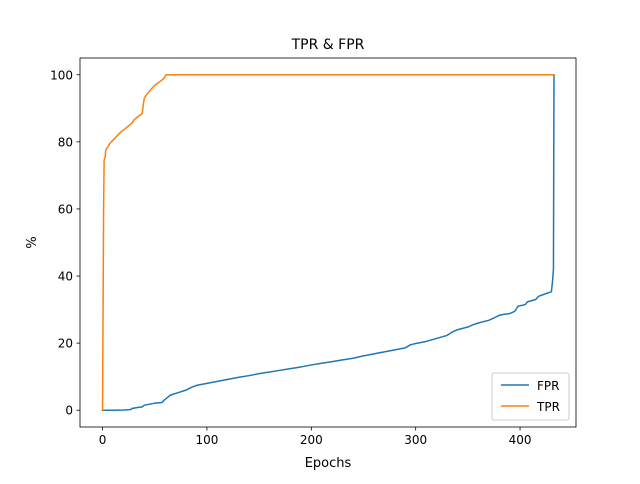 The width and height of the screenshot is (640, 484). What do you see at coordinates (548, 407) in the screenshot?
I see `legend-label-tpr: TPR` at bounding box center [548, 407].